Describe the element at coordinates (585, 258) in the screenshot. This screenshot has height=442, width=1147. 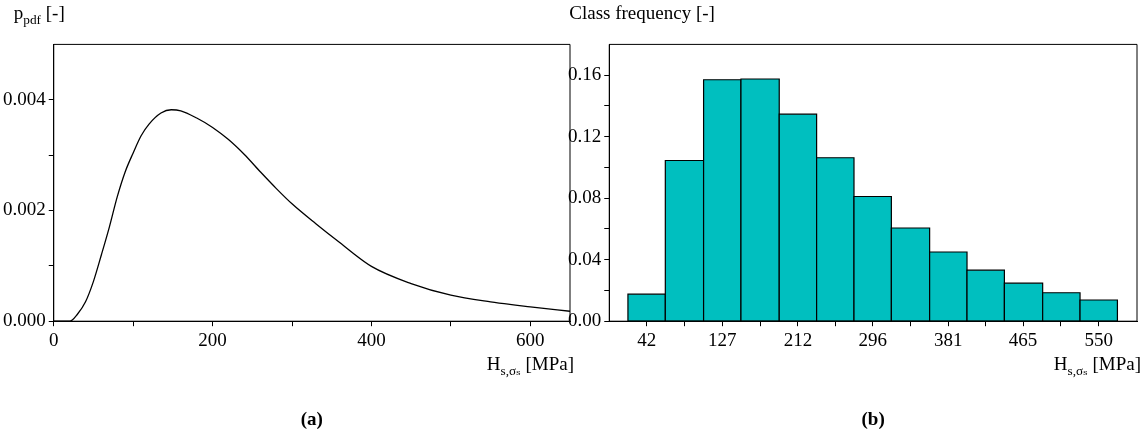
I see `y-tick-label: 0.04` at that location.